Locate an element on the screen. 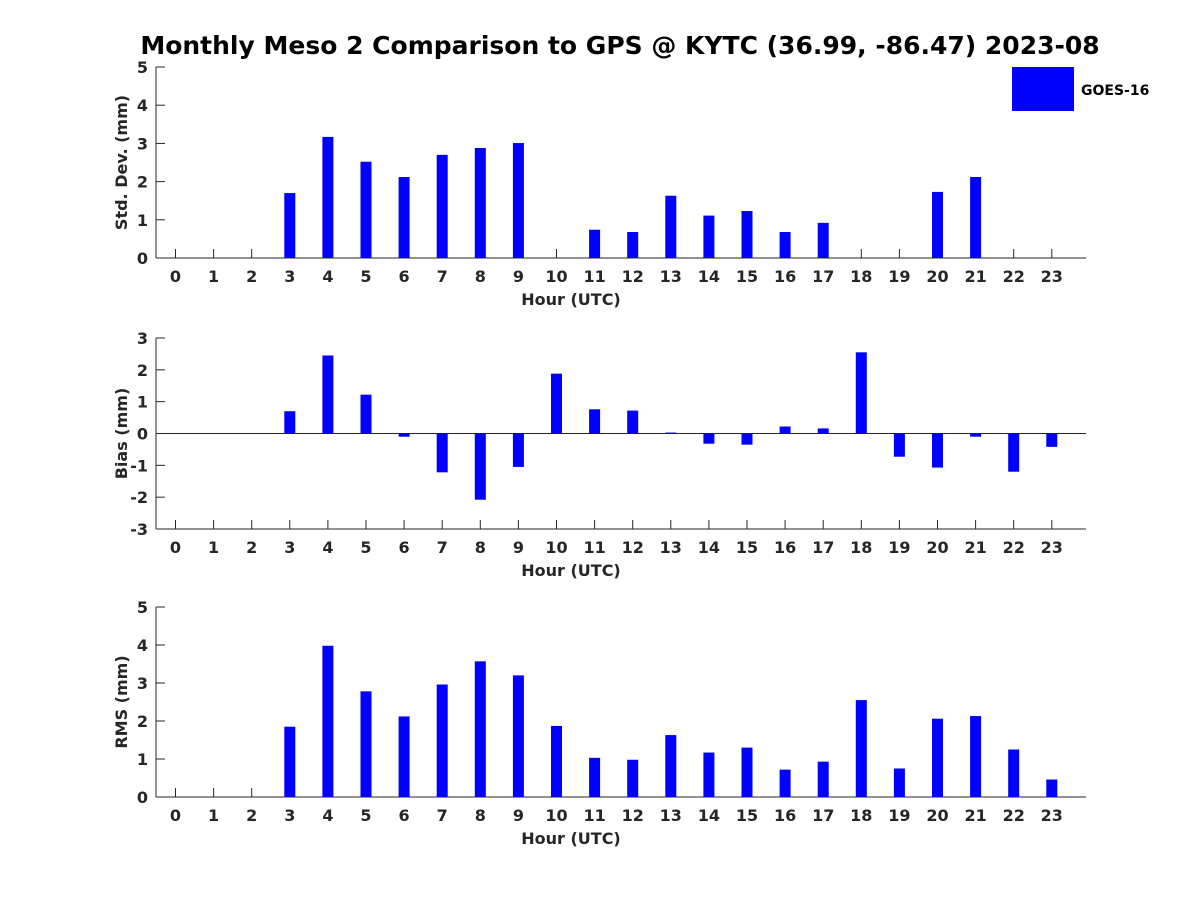 The width and height of the screenshot is (1200, 900). rms-x-tick-label: 21 is located at coordinates (975, 815).